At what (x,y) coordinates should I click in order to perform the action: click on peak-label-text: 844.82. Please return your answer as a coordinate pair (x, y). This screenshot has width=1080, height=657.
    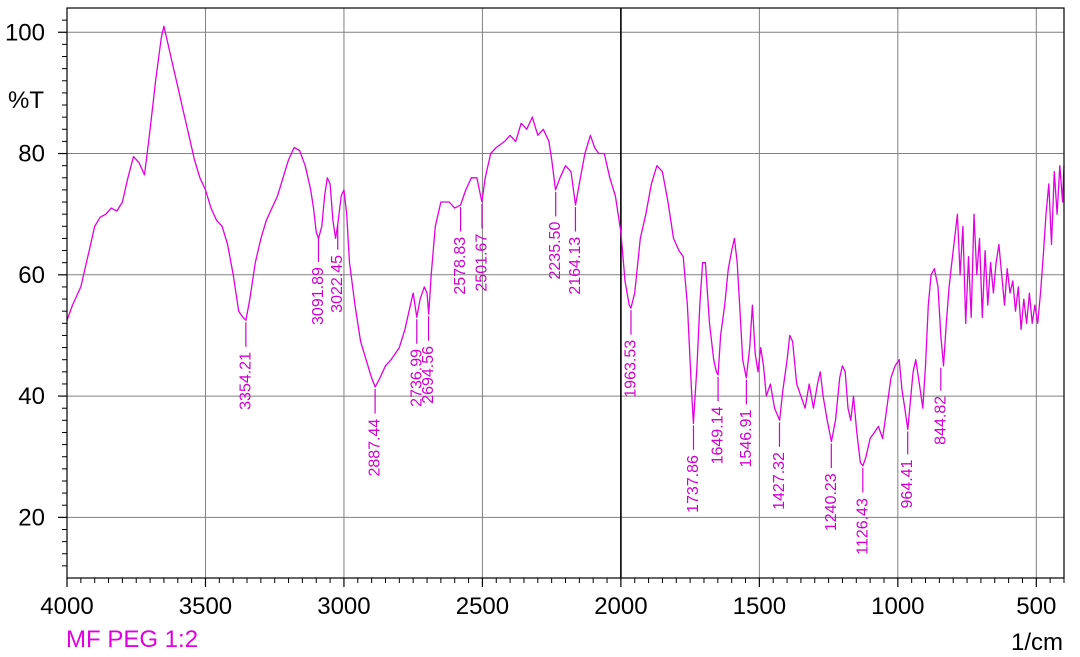
    Looking at the image, I should click on (940, 420).